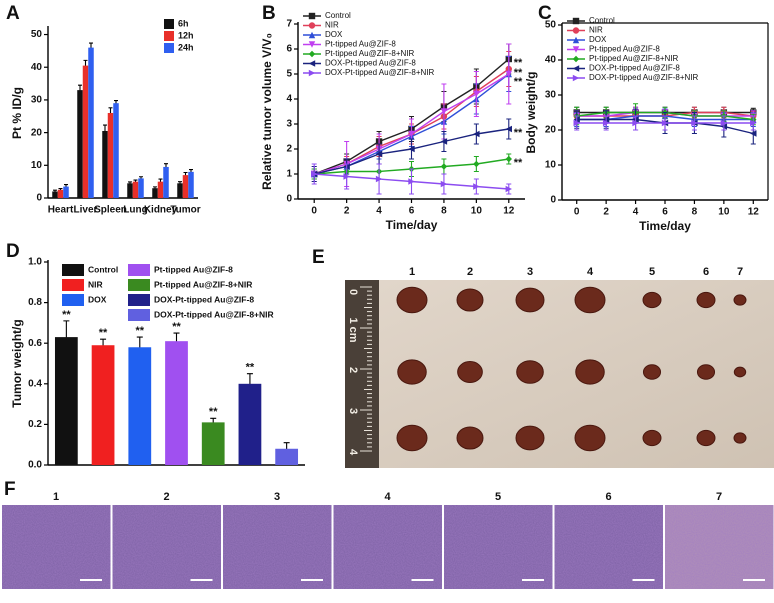  Describe the element at coordinates (289, 149) in the screenshot. I see `y-tick-label: 2` at that location.